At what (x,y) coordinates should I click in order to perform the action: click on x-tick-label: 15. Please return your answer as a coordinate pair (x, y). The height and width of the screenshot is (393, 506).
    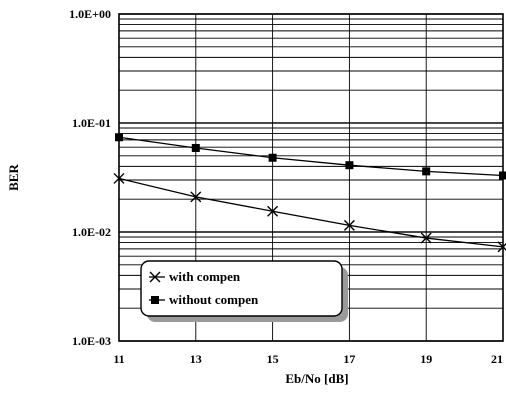
    Looking at the image, I should click on (273, 359).